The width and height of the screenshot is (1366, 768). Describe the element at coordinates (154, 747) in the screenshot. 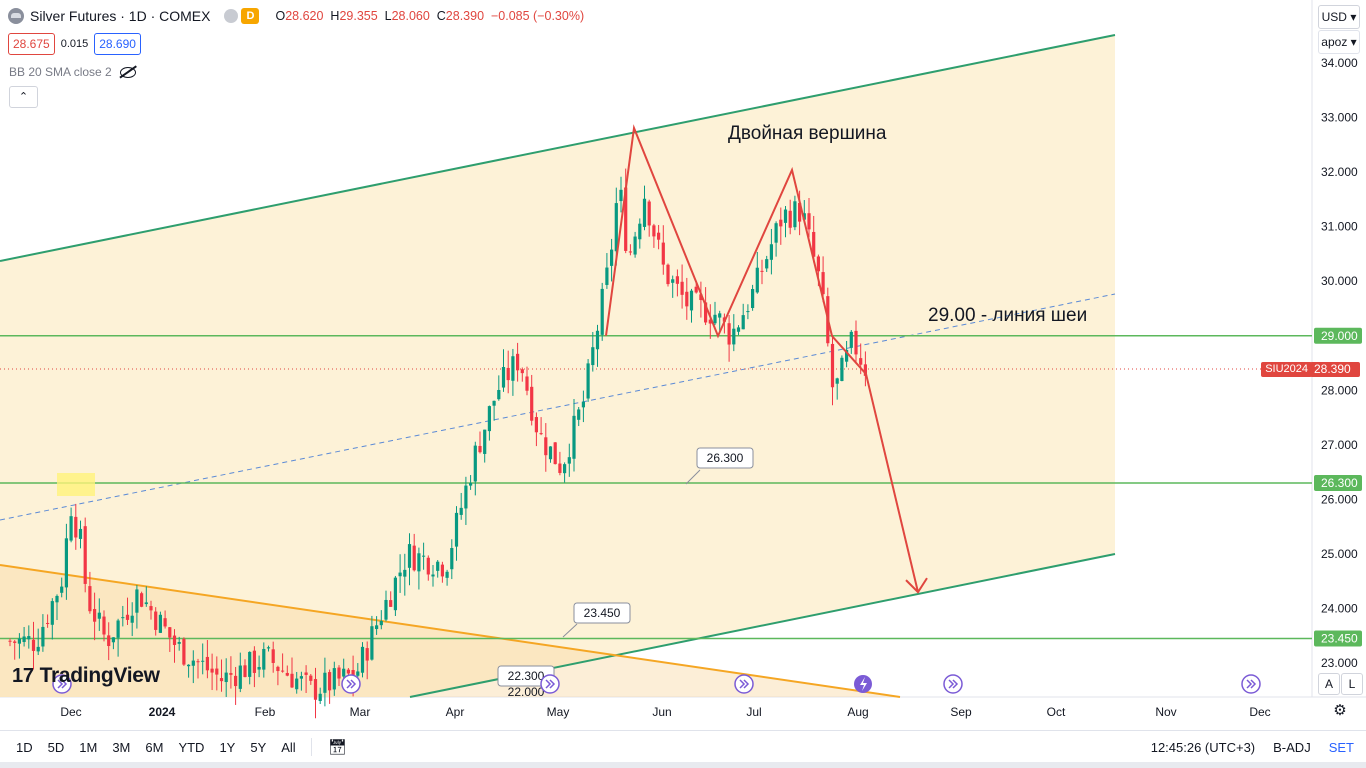

I see `range-6m-button: 6M` at that location.